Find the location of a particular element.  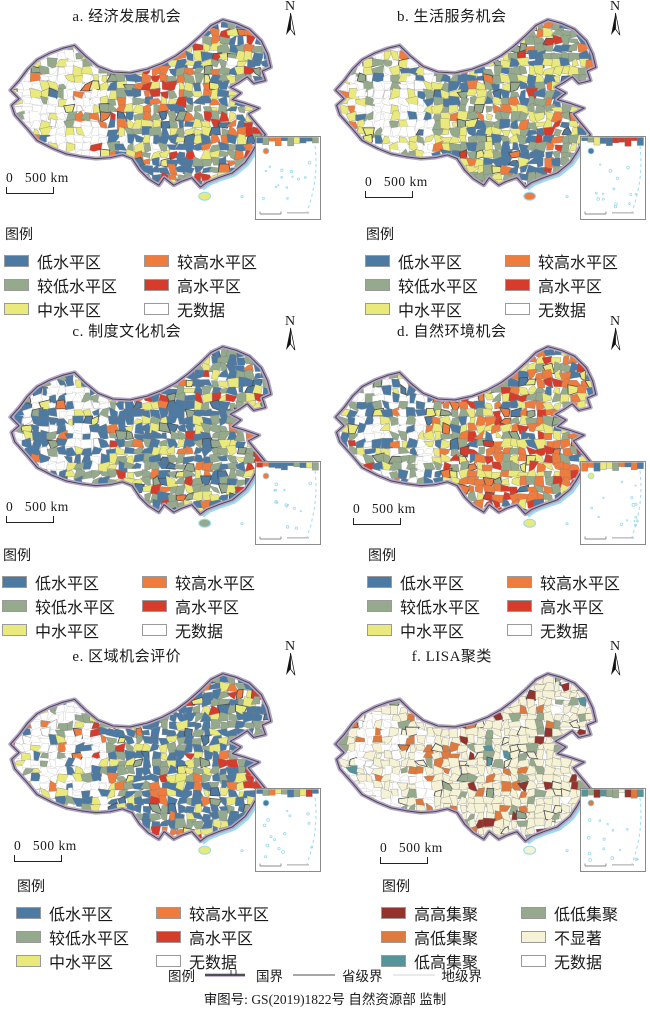

panel-title: a. 经济发展机会 is located at coordinates (127, 17).